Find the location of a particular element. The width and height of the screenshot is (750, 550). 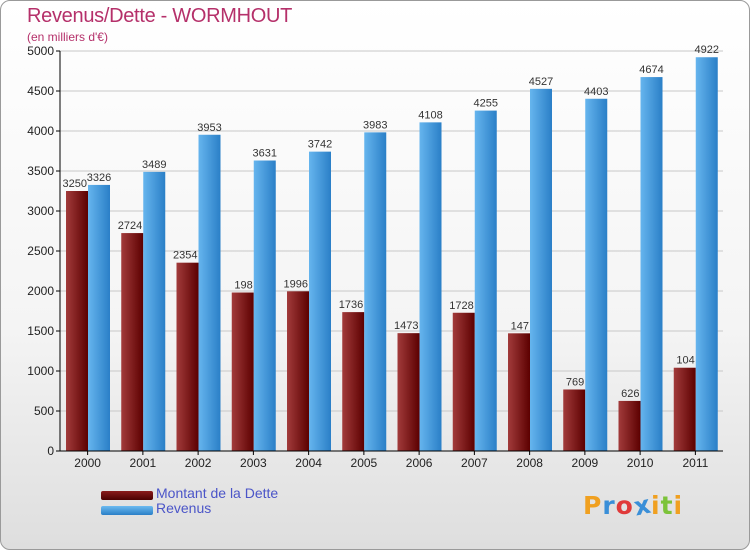

data-label-revenus: 4674 is located at coordinates (651, 70).